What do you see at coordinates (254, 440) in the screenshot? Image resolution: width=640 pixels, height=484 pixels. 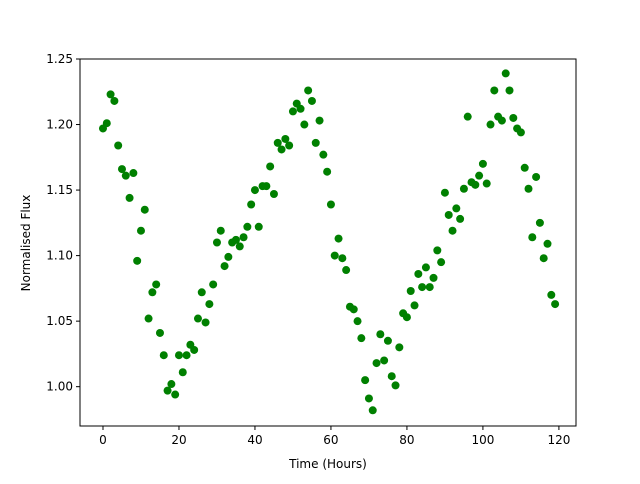 I see `x-tick-label: 40` at bounding box center [254, 440].